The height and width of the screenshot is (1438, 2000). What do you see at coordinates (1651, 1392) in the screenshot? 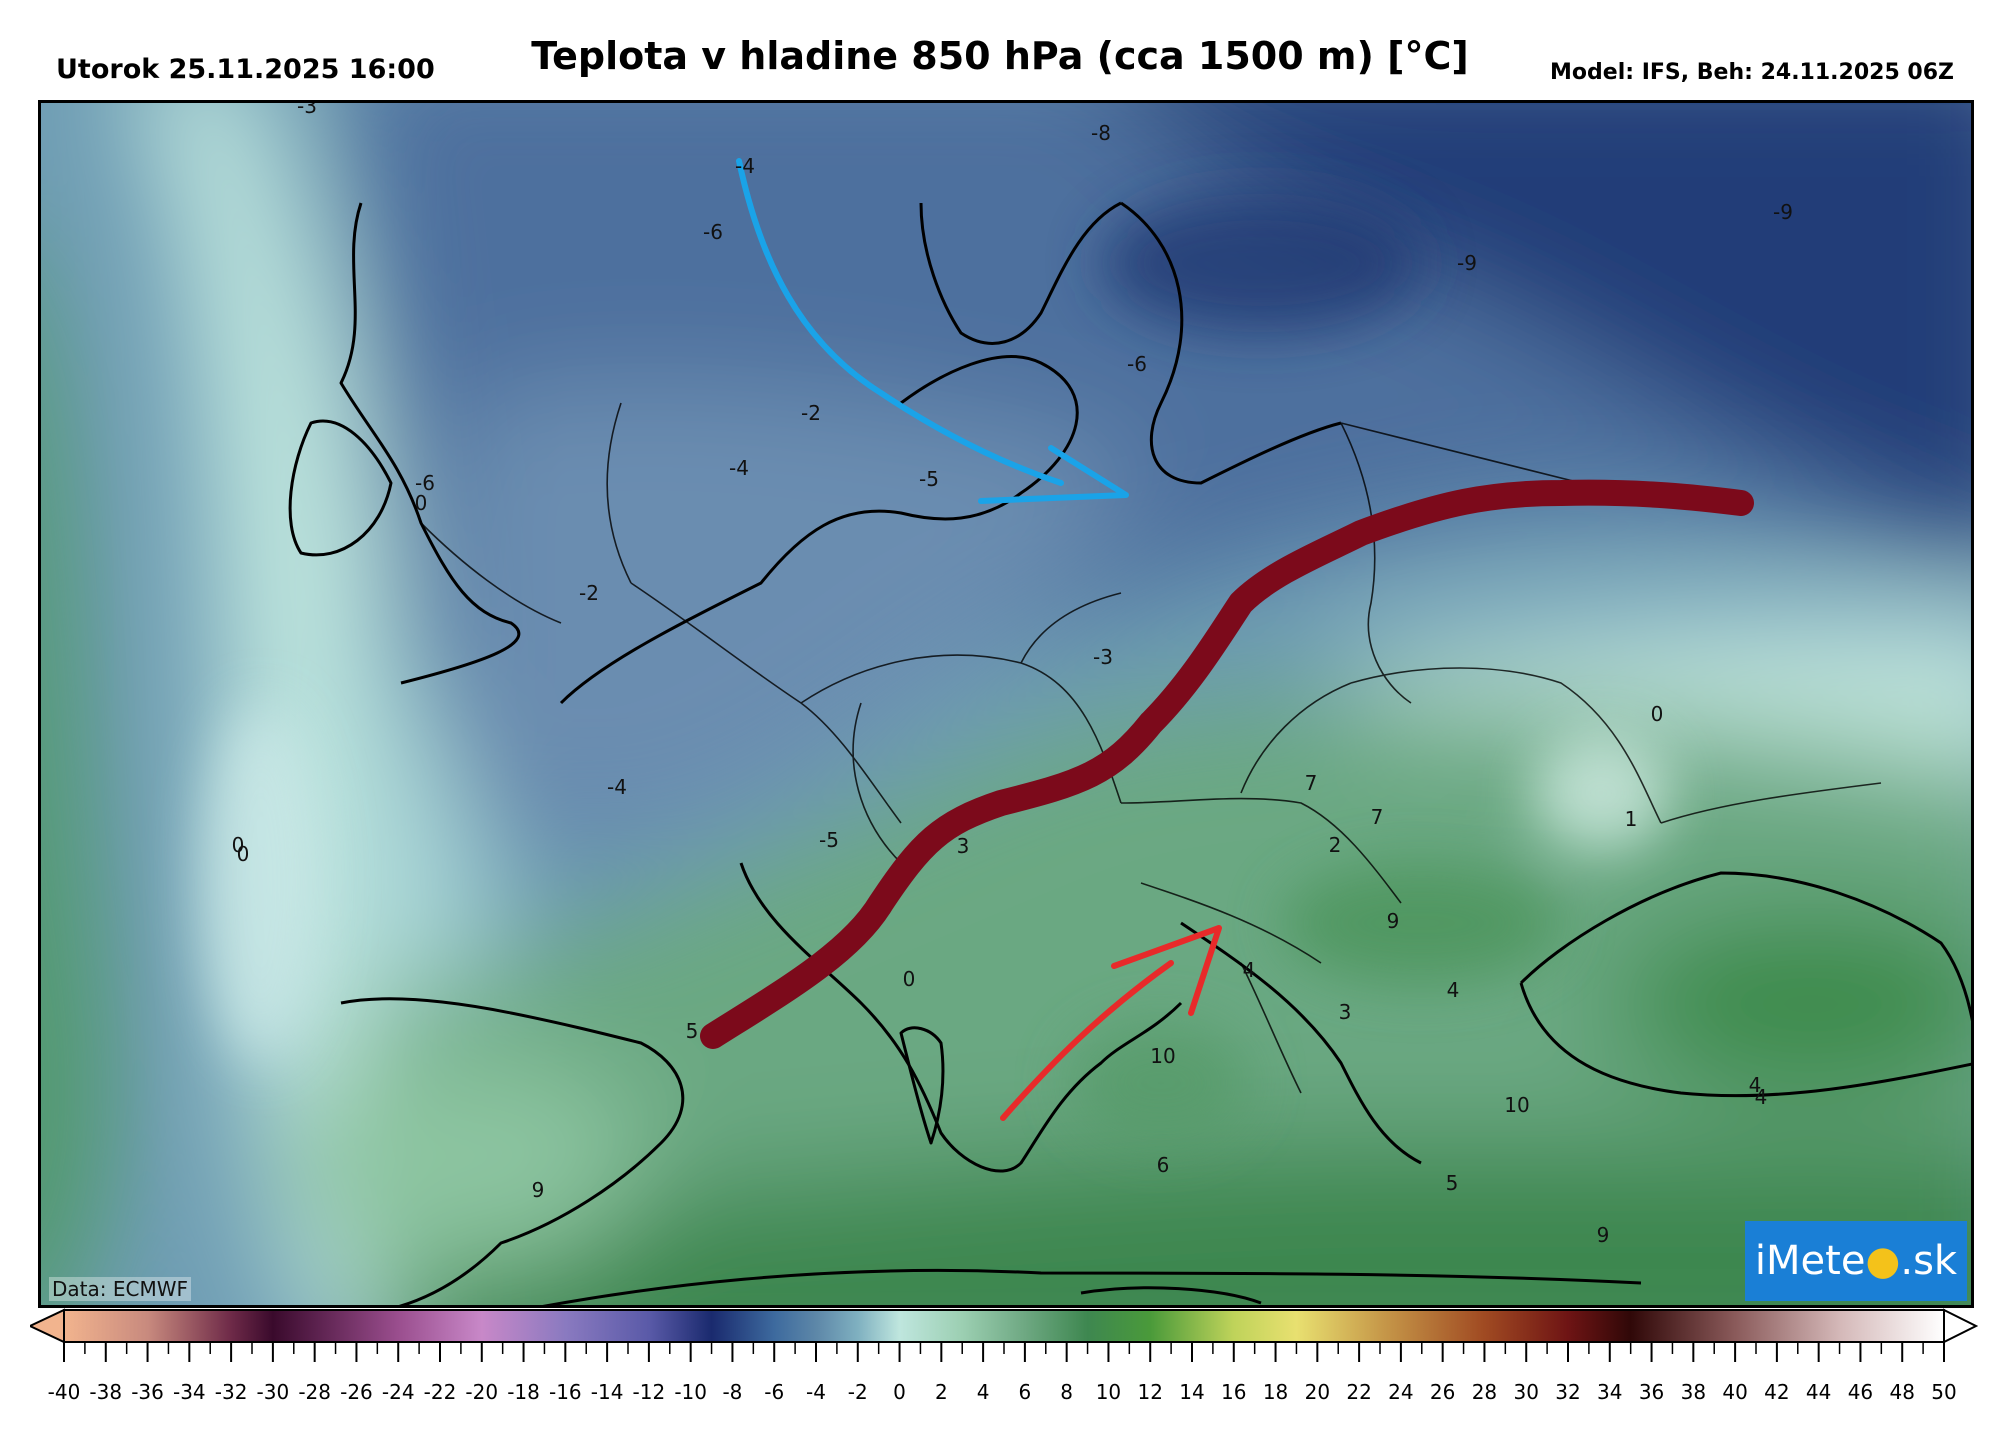
I see `colorbar-tick-label: 36` at bounding box center [1651, 1392].